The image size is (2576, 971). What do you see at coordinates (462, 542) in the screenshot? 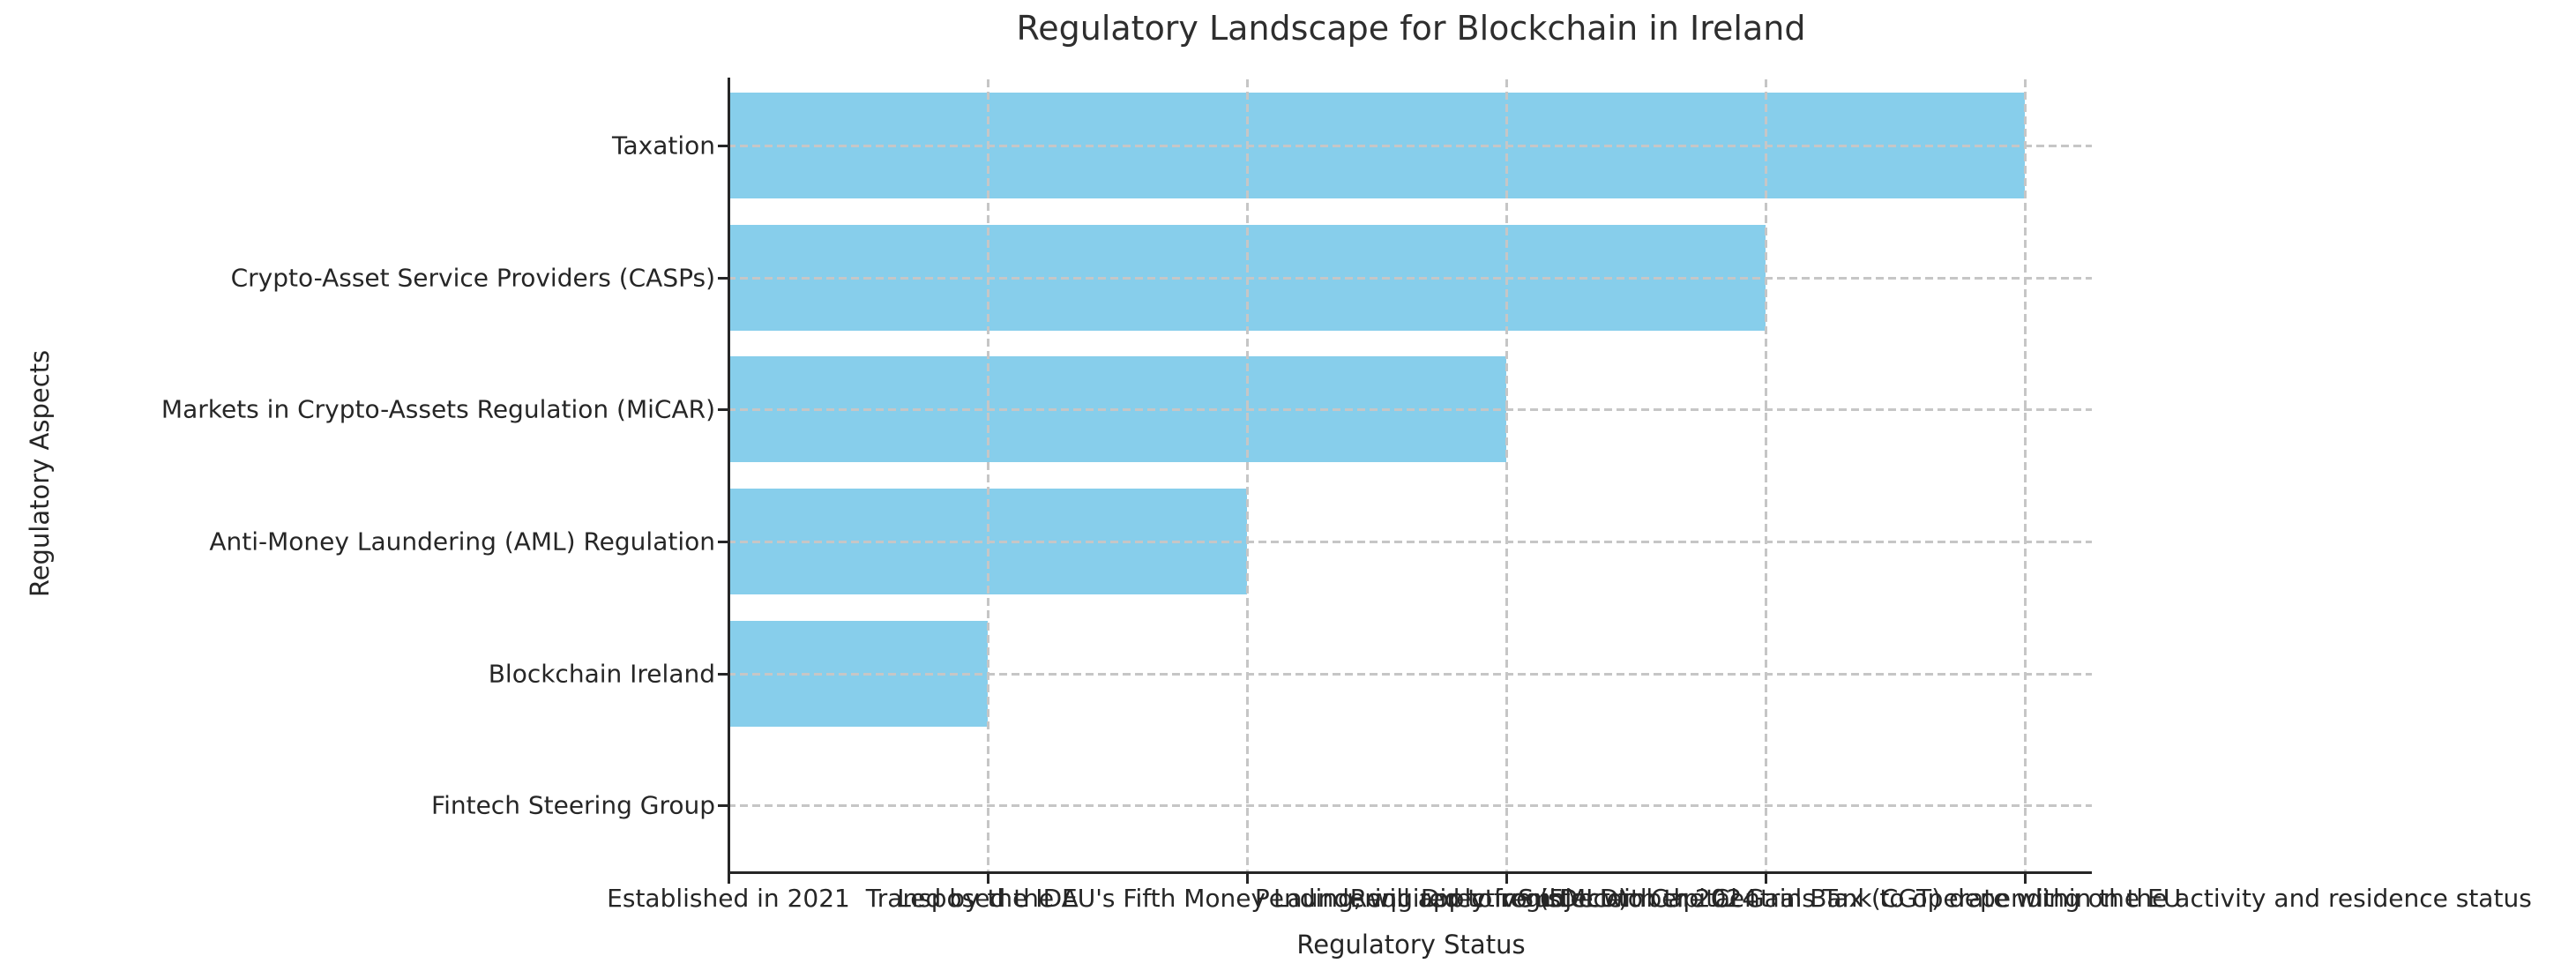
I see `y-tick-label-3: Anti-Money Laundering (AML) Regulation` at bounding box center [462, 542].